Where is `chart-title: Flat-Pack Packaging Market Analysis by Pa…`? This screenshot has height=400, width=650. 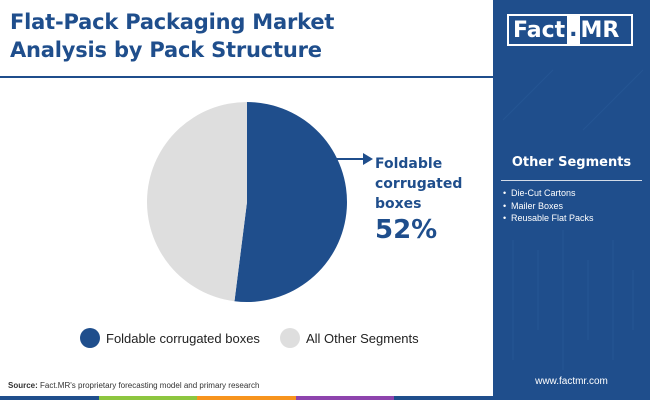
chart-title: Flat-Pack Packaging Market Analysis by Pa… is located at coordinates (245, 36).